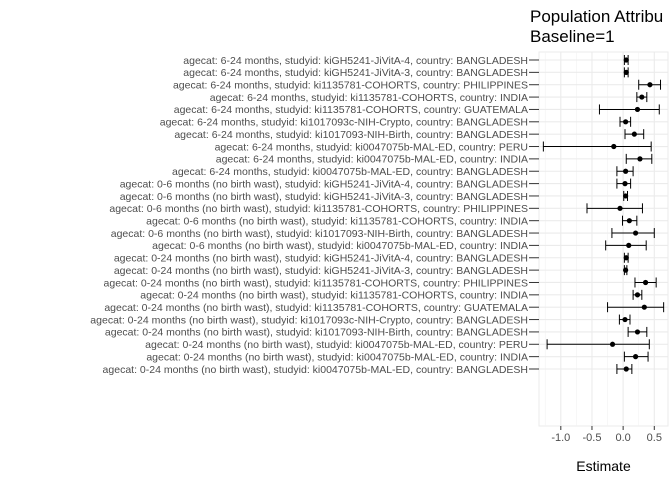 The image size is (672, 480). I want to click on x-tick-label: 0.5, so click(654, 438).